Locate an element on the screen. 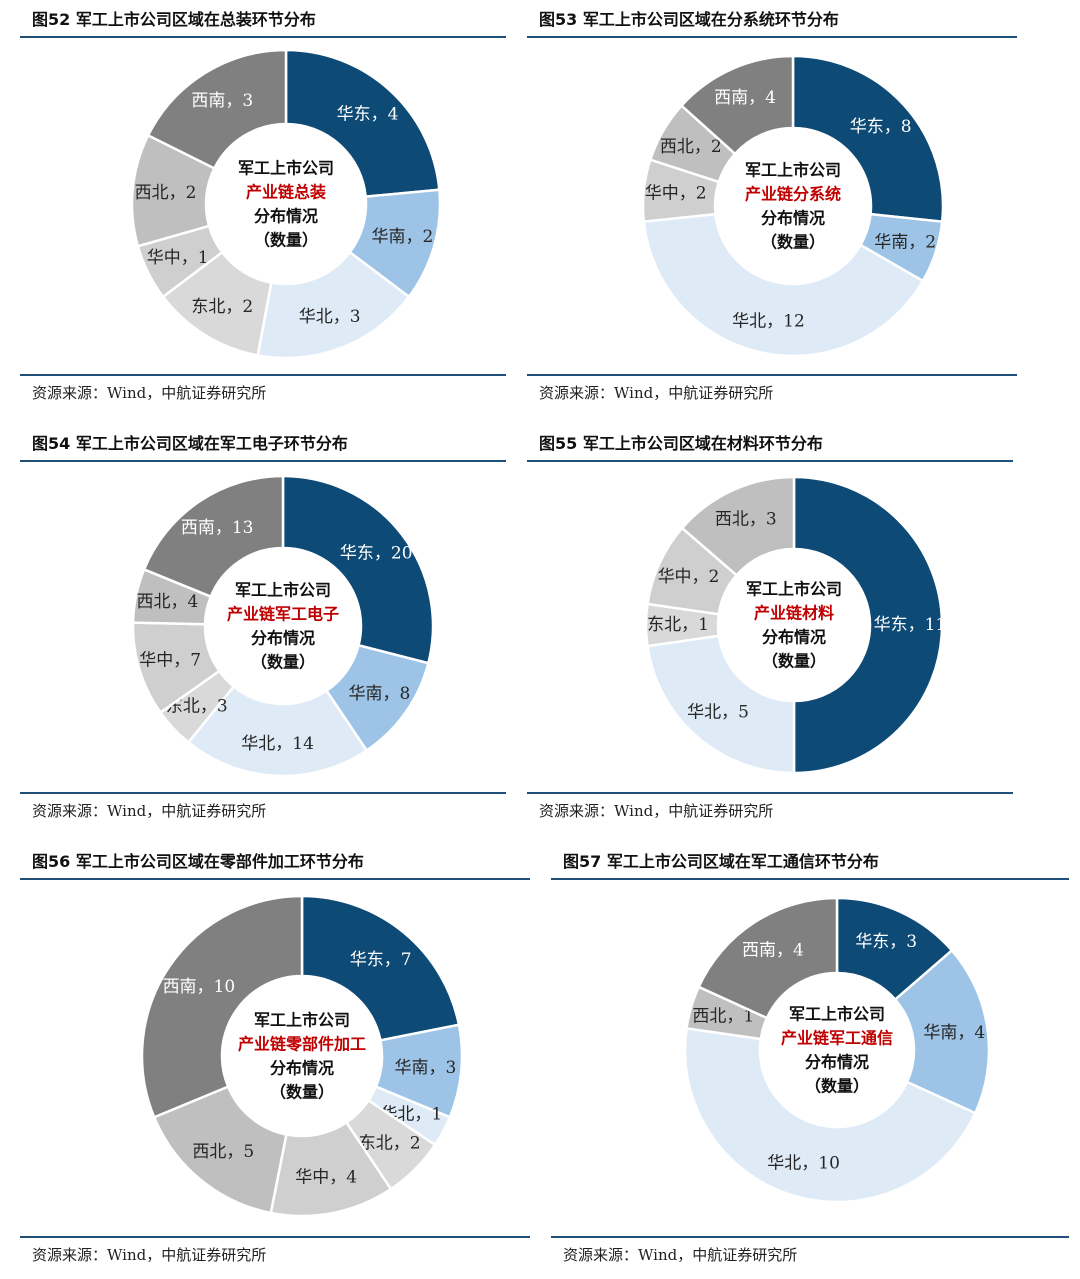  slice-label: 华南，8 is located at coordinates (379, 694).